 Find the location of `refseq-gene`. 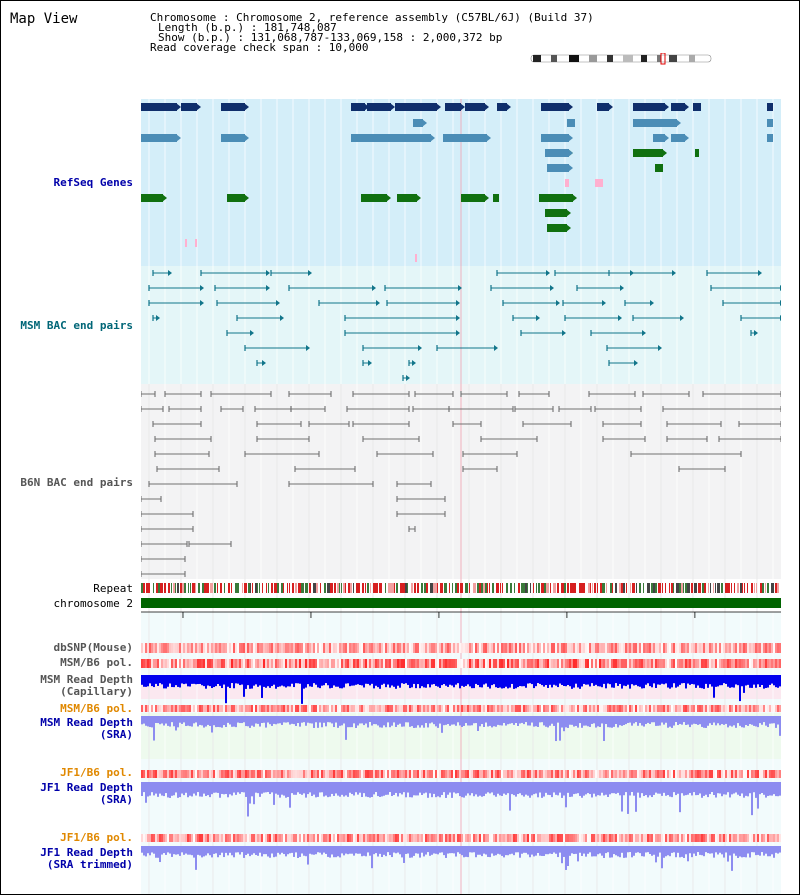

refseq-gene is located at coordinates (655, 123).